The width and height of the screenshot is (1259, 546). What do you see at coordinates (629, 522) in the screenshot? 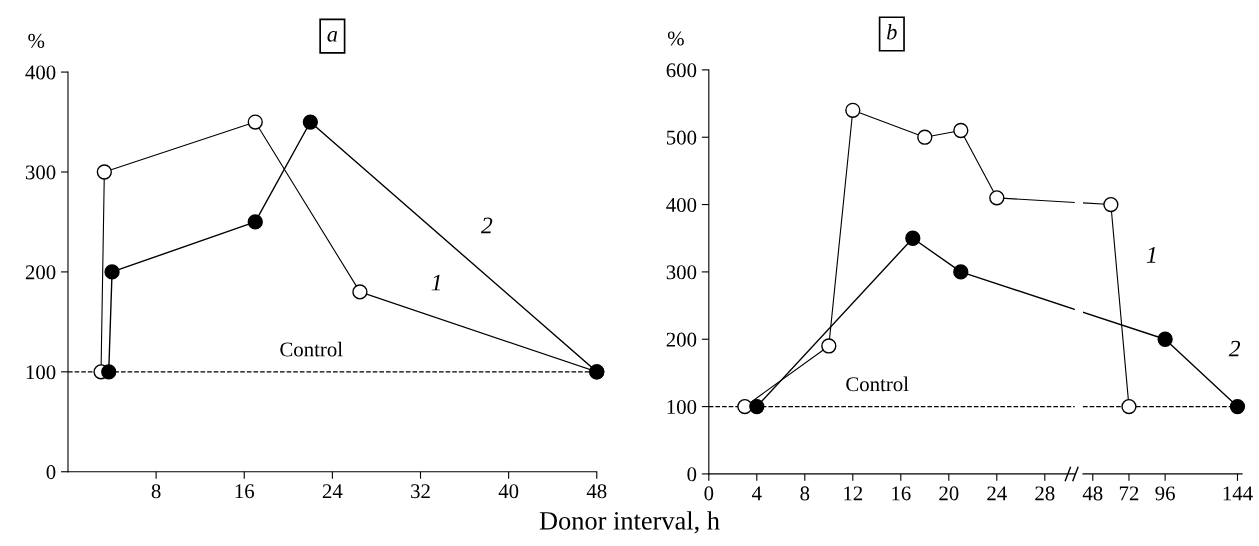
I see `text: Donor interval, h` at bounding box center [629, 522].